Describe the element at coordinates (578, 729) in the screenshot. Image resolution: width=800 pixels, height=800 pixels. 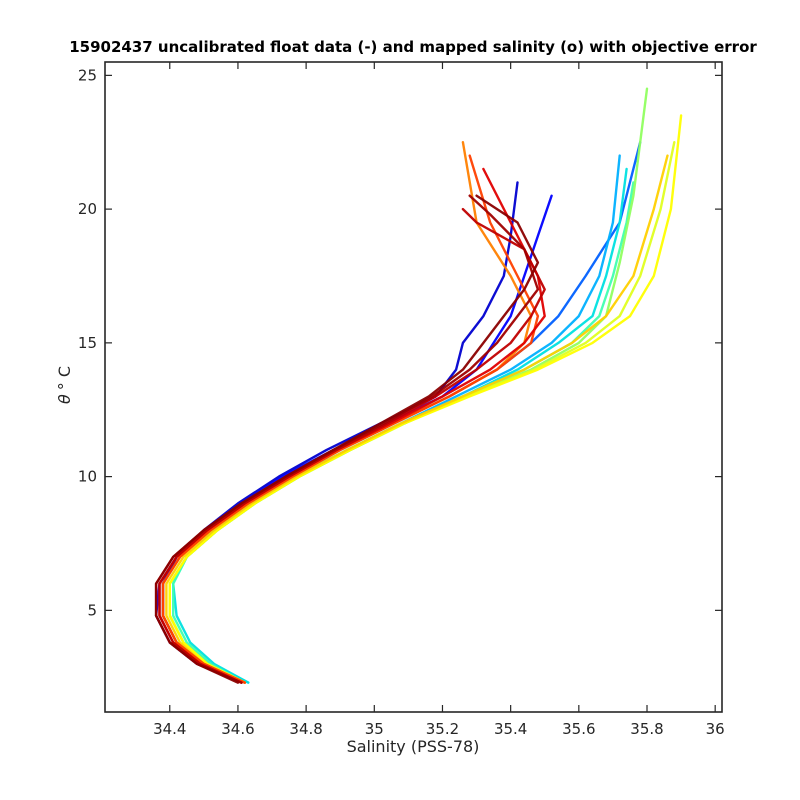
I see `x-tick-label-6: 35.6` at that location.